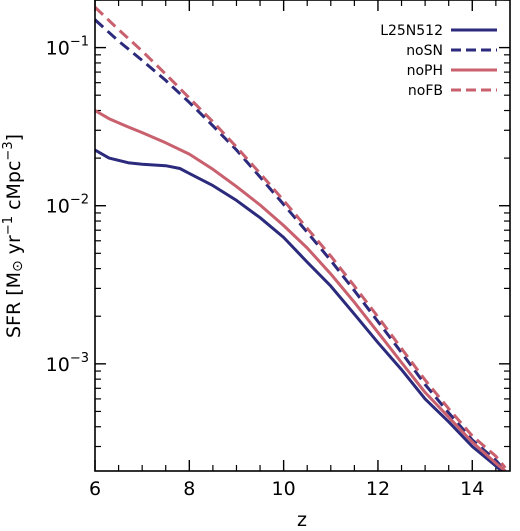 This screenshot has height=531, width=520. Describe the element at coordinates (424, 51) in the screenshot. I see `legend-label: noSN` at that location.